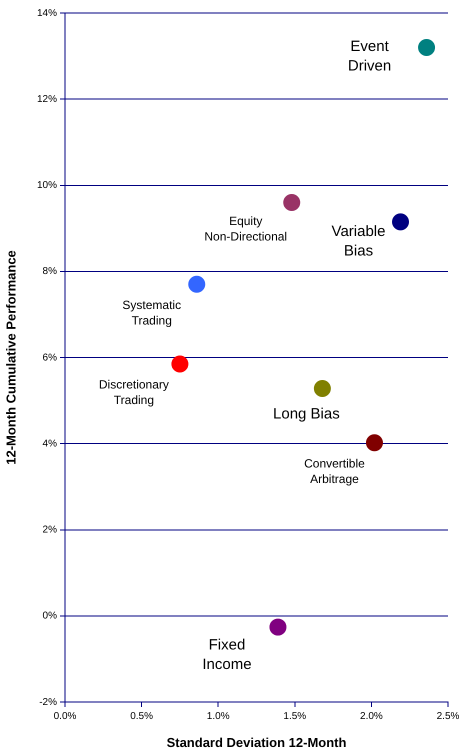 This screenshot has height=755, width=474. Describe the element at coordinates (50, 616) in the screenshot. I see `y-tick-label: 0%` at that location.